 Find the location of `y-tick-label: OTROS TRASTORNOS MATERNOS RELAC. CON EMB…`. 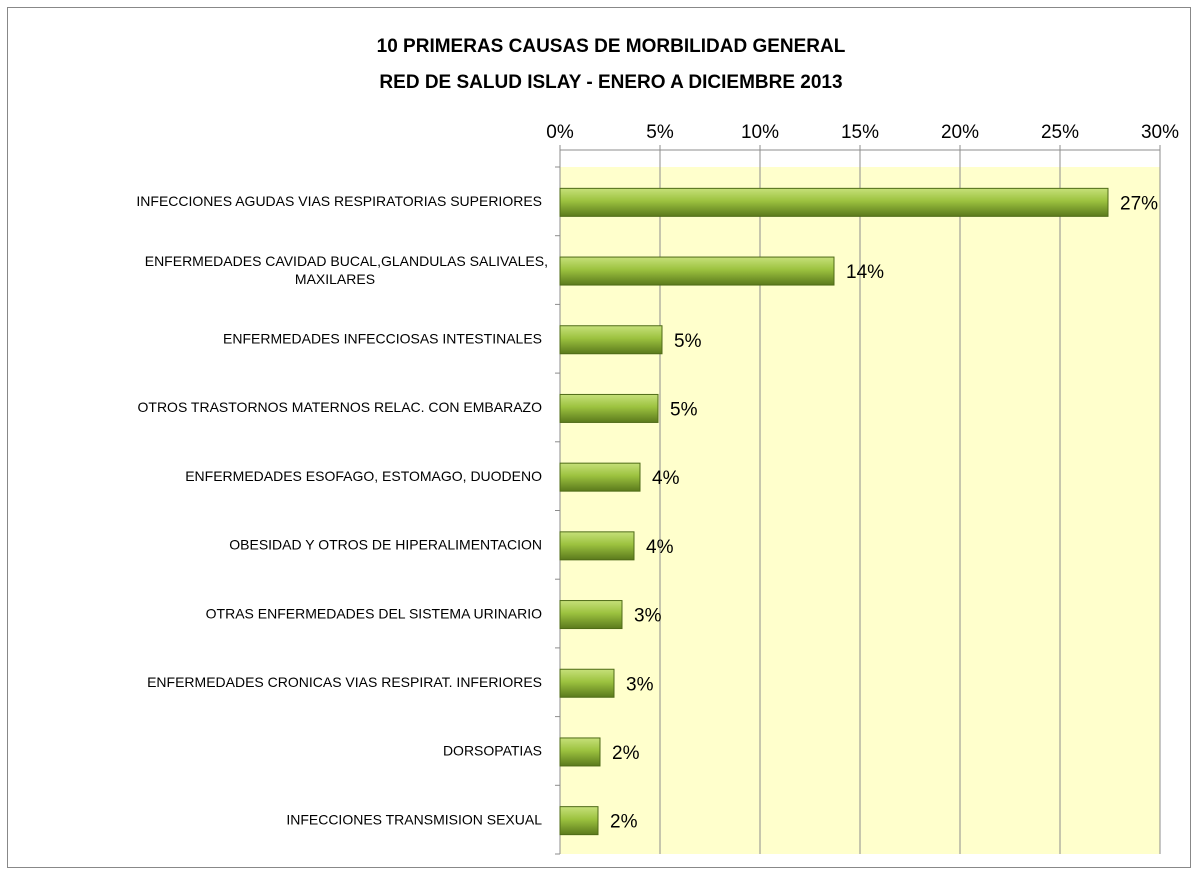

y-tick-label: OTROS TRASTORNOS MATERNOS RELAC. CON EMB… is located at coordinates (340, 407).